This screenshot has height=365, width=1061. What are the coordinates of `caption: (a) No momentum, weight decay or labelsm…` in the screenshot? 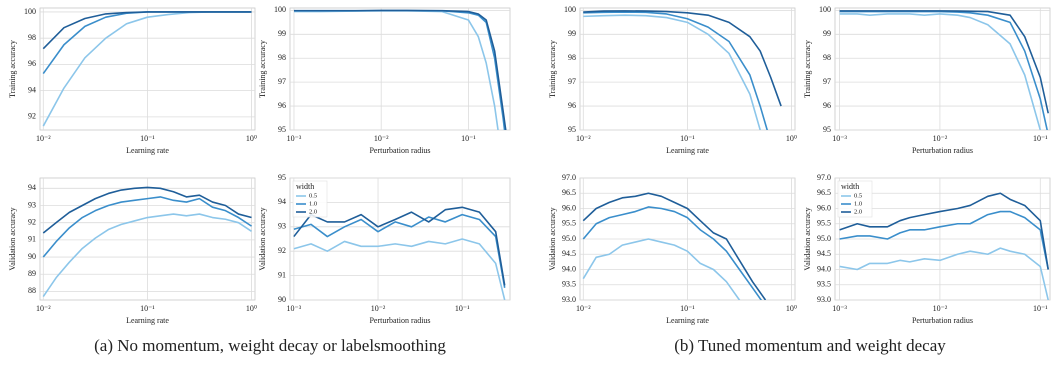 It's located at (270, 345).